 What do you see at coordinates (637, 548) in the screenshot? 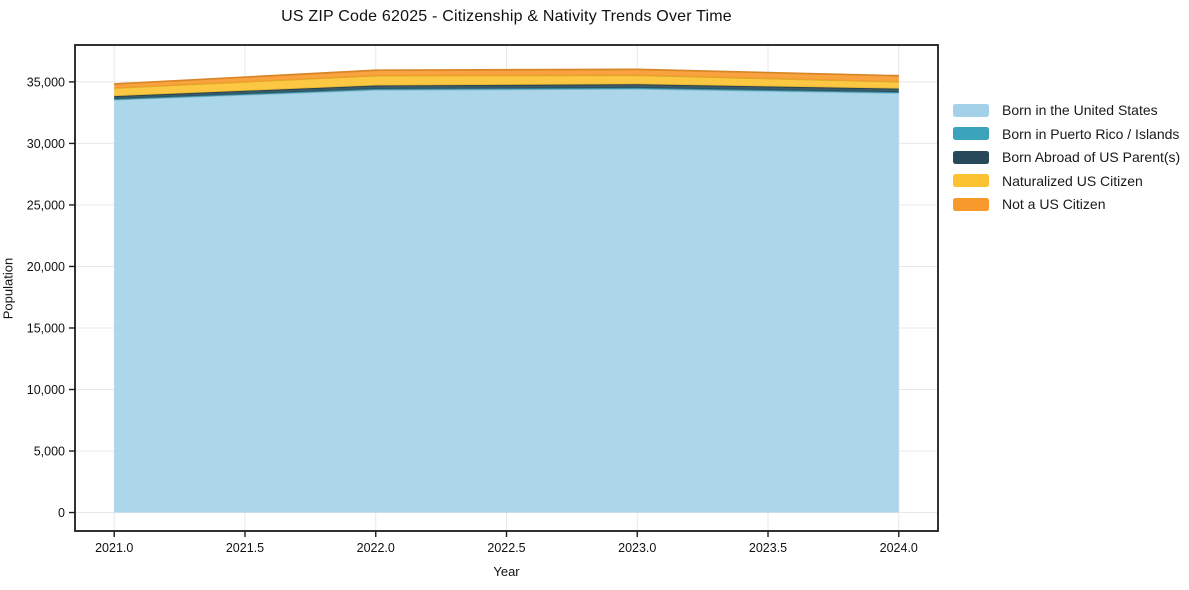
I see `x-tick-label: 2023.0` at bounding box center [637, 548].